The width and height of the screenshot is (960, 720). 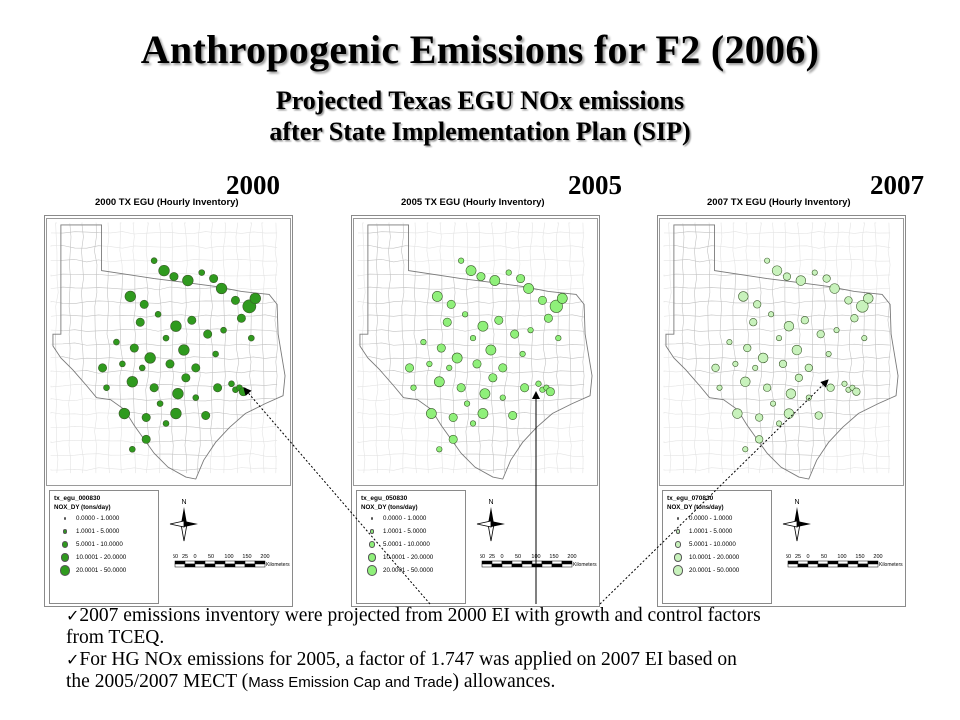 I want to click on legend-row: 10.0001 - 20.0000, so click(x=411, y=557).